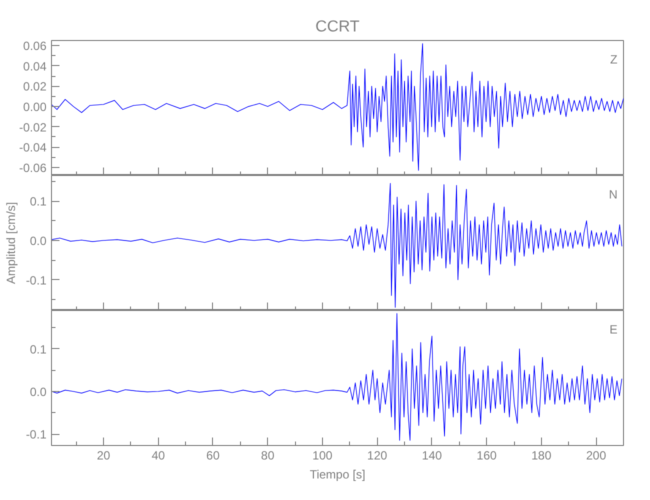 This screenshot has height=500, width=650. Describe the element at coordinates (486, 455) in the screenshot. I see `x-tick-label: 160` at that location.